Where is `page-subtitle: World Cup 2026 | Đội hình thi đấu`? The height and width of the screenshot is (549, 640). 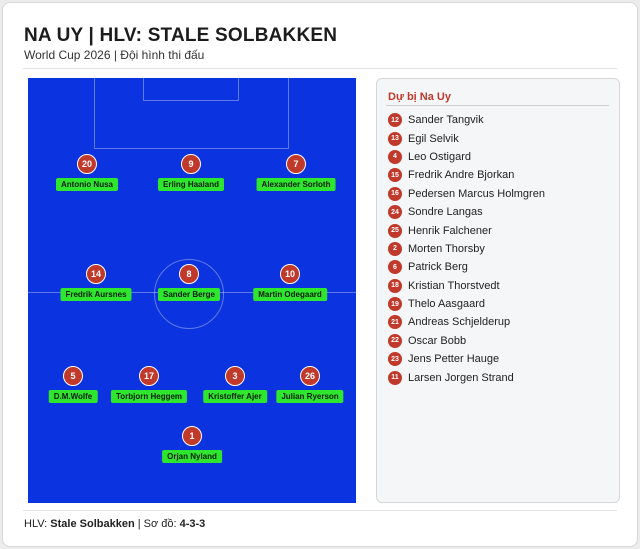
page-subtitle: World Cup 2026 | Đội hình thi đấu is located at coordinates (114, 55).